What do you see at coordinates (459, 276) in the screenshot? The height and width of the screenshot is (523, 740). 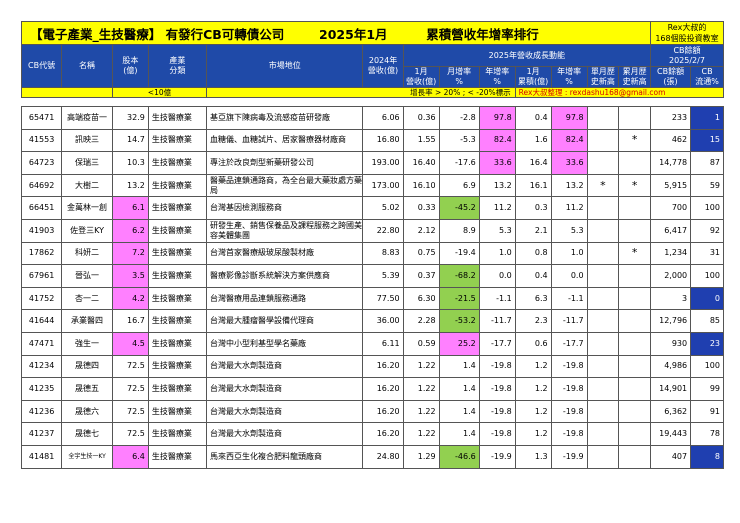 I see `cell-mom: -68.2` at bounding box center [459, 276].